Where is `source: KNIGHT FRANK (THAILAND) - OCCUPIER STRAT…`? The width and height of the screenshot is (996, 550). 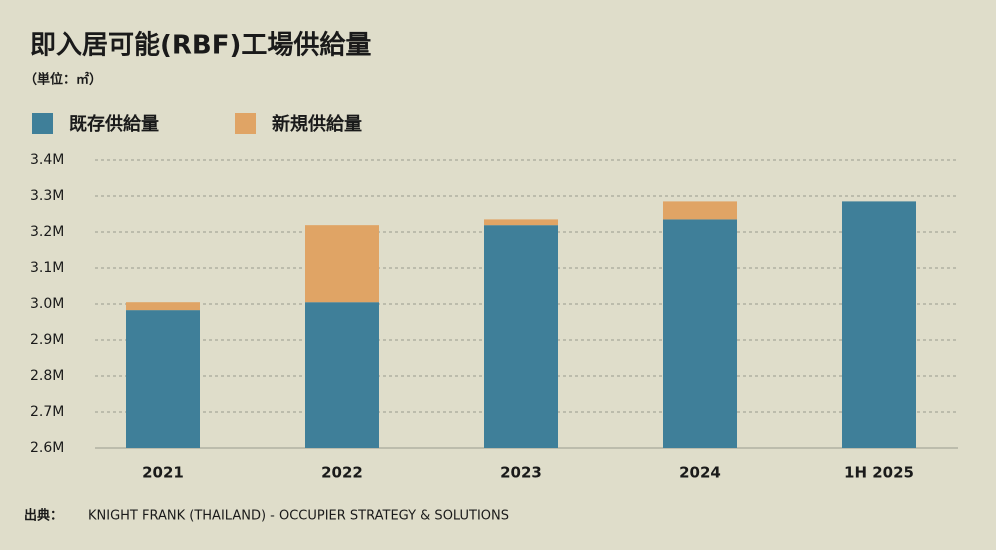 source: KNIGHT FRANK (THAILAND) - OCCUPIER STRAT… is located at coordinates (298, 516).